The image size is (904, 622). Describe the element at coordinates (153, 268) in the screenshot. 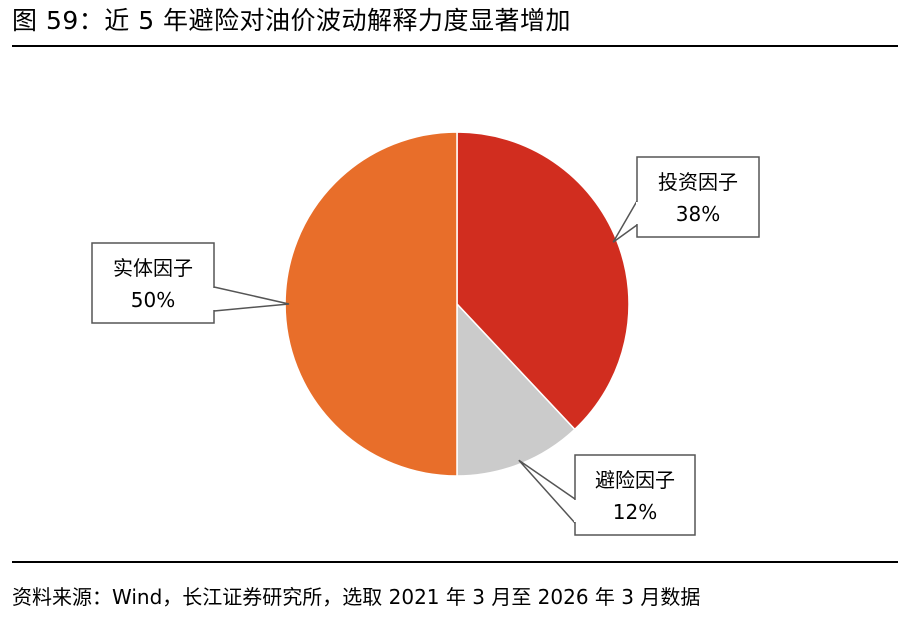

I see `slice-name-label: 实体因子` at that location.